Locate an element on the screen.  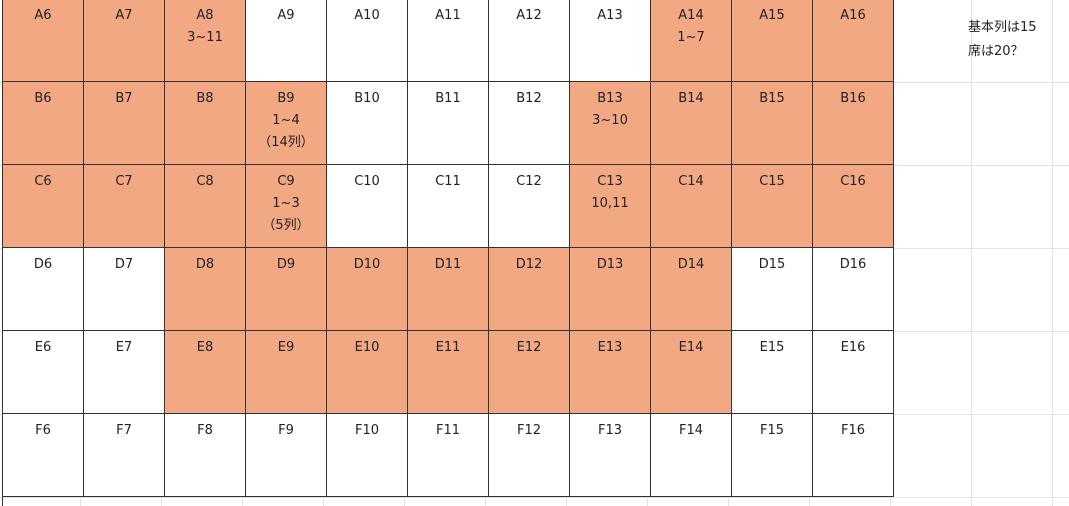
seat-cell: F8 is located at coordinates (205, 455).